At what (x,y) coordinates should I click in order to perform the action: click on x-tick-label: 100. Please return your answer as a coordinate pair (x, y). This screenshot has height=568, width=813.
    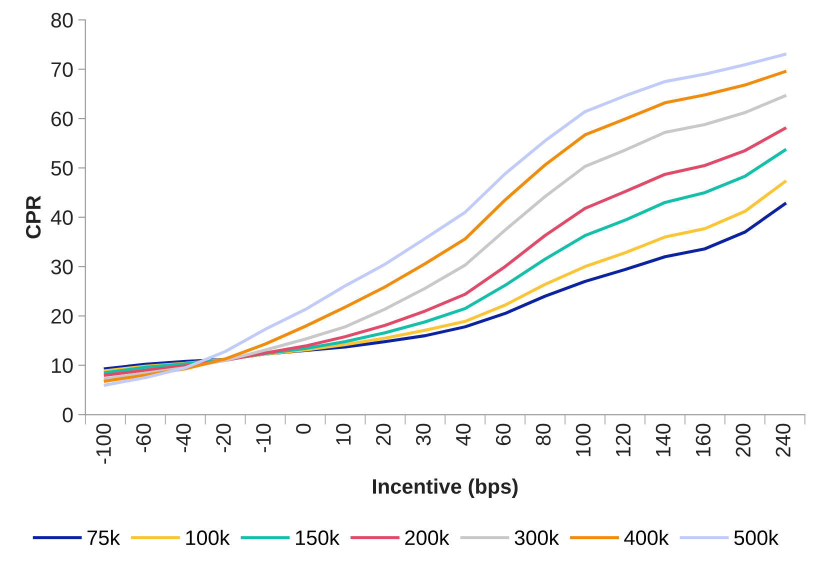
    Looking at the image, I should click on (583, 440).